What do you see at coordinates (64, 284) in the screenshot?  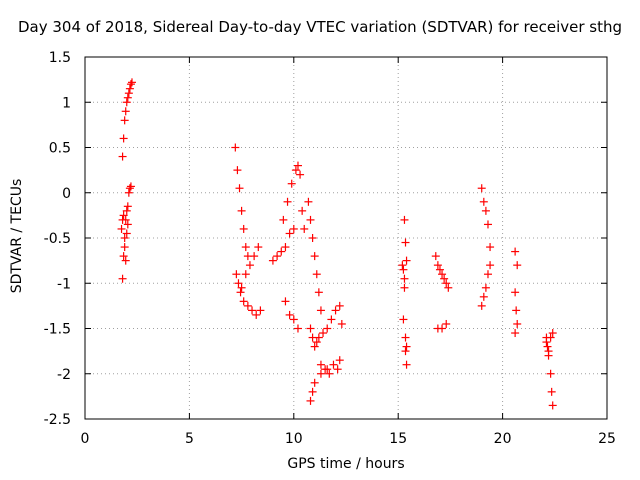 I see `y-tick-label: -1` at bounding box center [64, 284].